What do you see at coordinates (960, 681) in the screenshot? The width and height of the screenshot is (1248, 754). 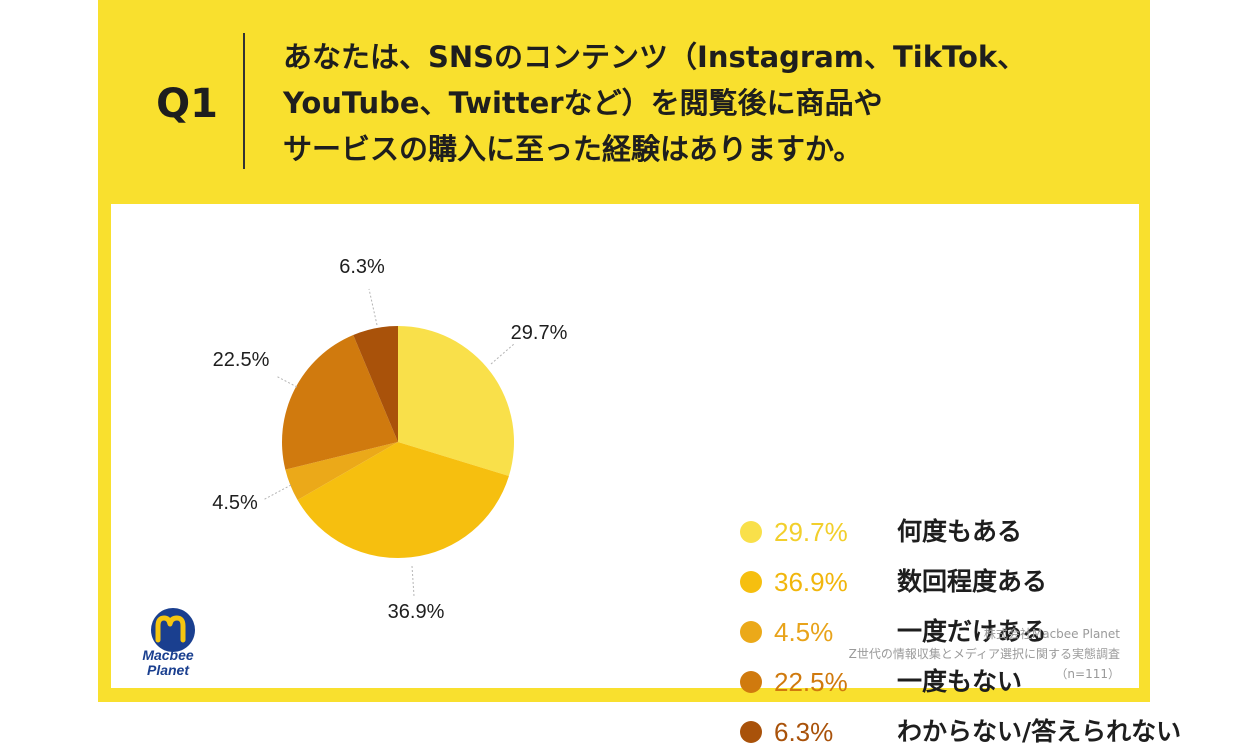 I see `legend-label: 一度もない` at bounding box center [960, 681].